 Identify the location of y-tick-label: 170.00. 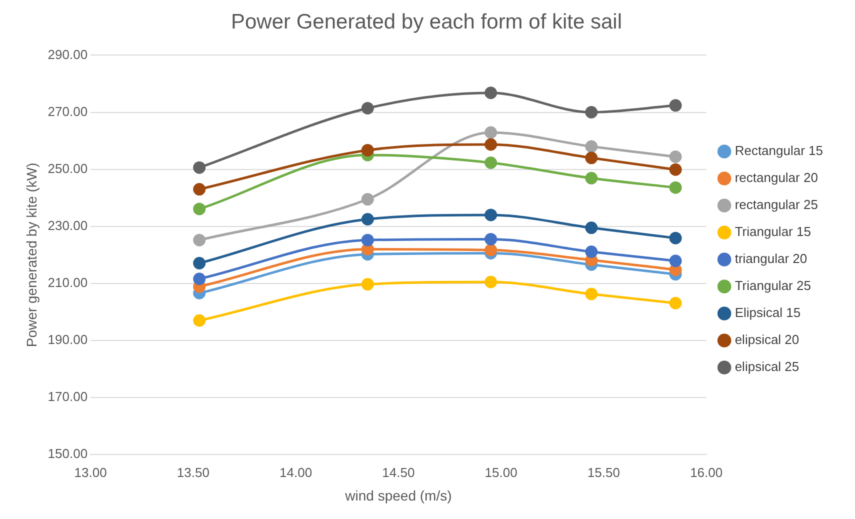
(68, 396).